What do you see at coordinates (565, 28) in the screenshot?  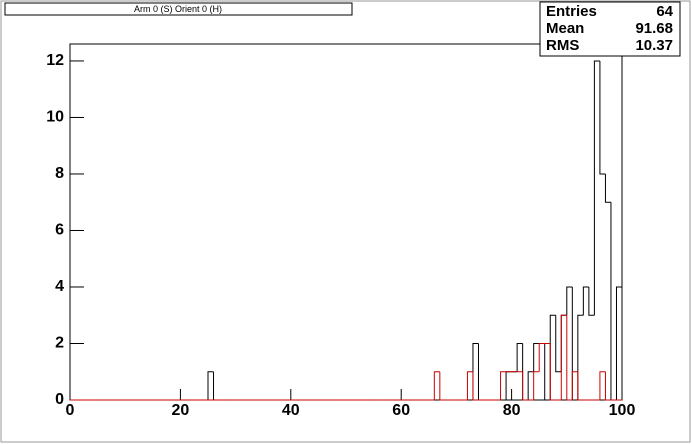 I see `stat-label: Mean` at bounding box center [565, 28].